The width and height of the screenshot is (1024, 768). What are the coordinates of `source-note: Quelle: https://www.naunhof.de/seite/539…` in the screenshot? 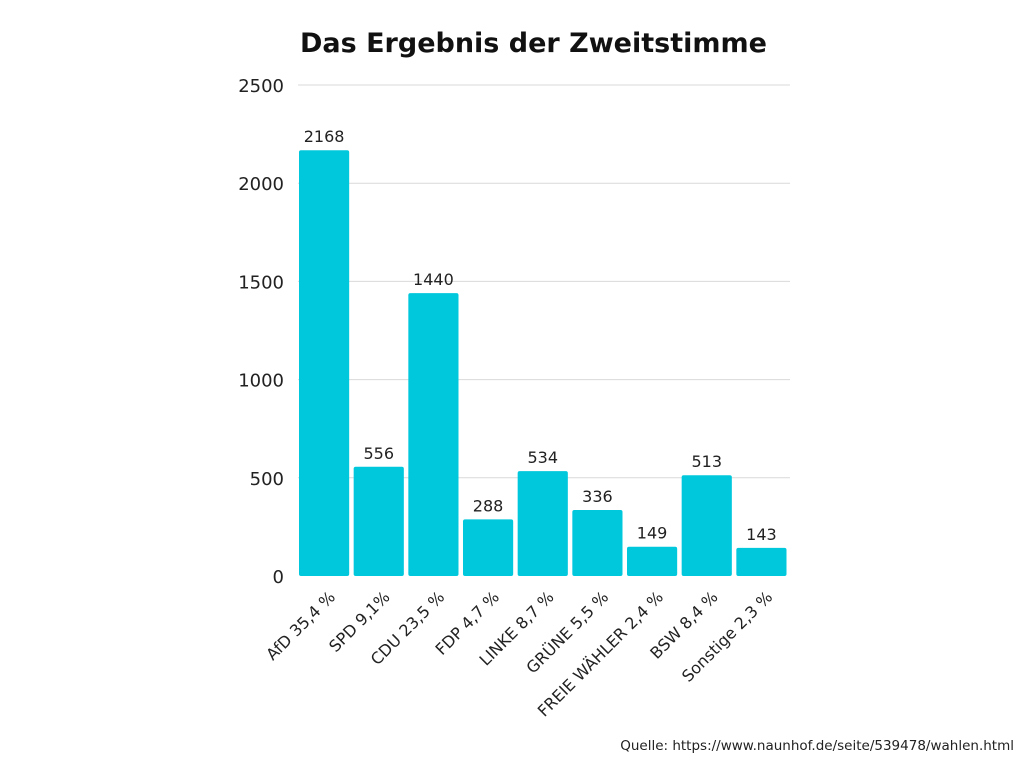 It's located at (817, 746).